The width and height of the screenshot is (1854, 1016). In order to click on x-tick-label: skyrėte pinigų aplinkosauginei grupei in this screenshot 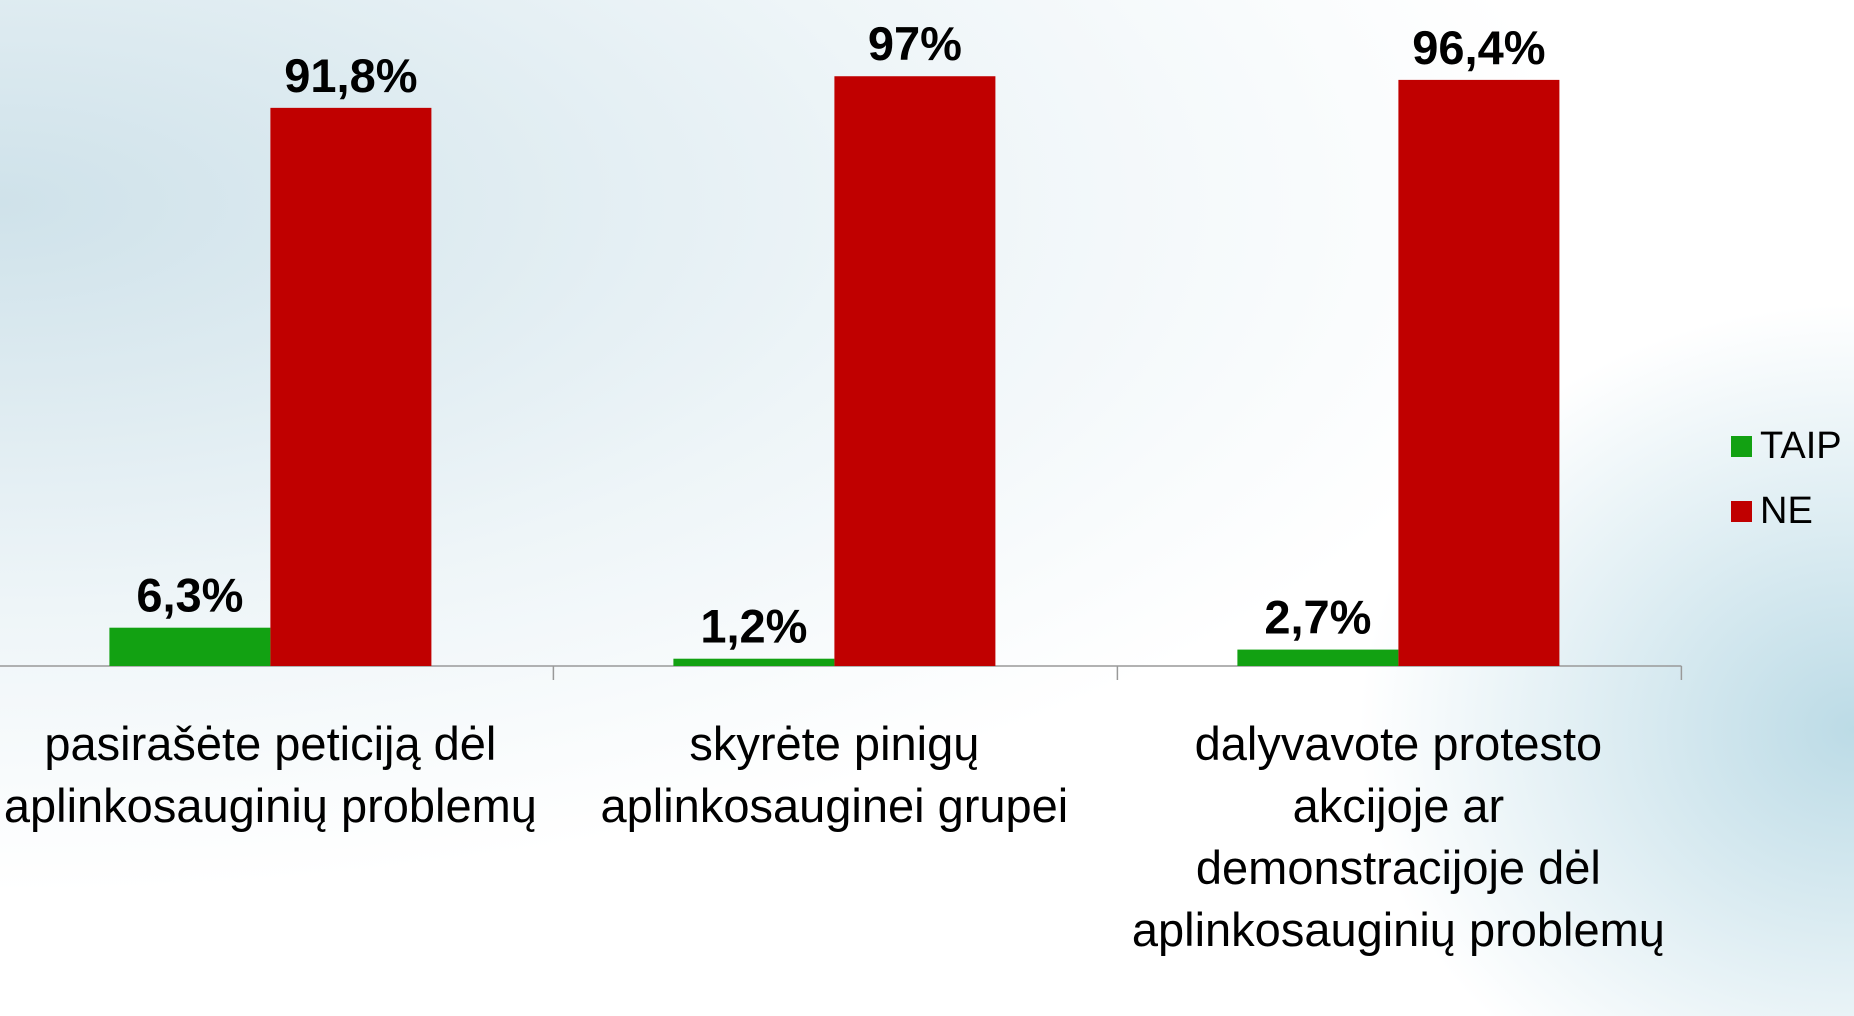, I will do `click(834, 774)`.